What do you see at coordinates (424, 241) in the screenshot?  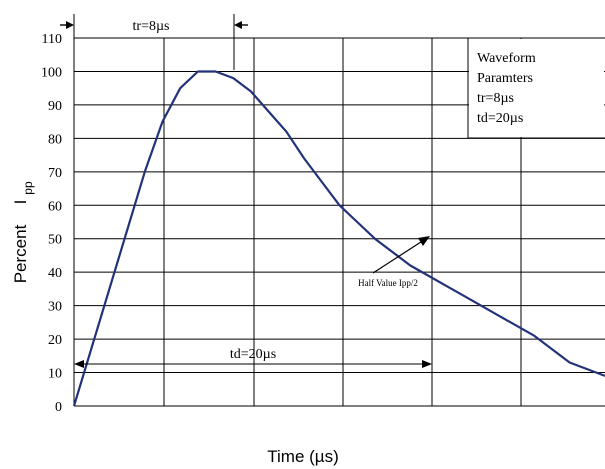 I see `half-value-arrow-head` at bounding box center [424, 241].